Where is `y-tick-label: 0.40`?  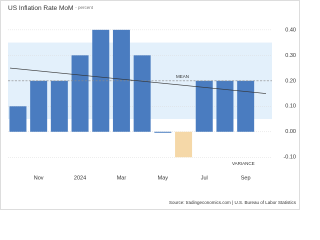 y-tick-label: 0.40 is located at coordinates (290, 30).